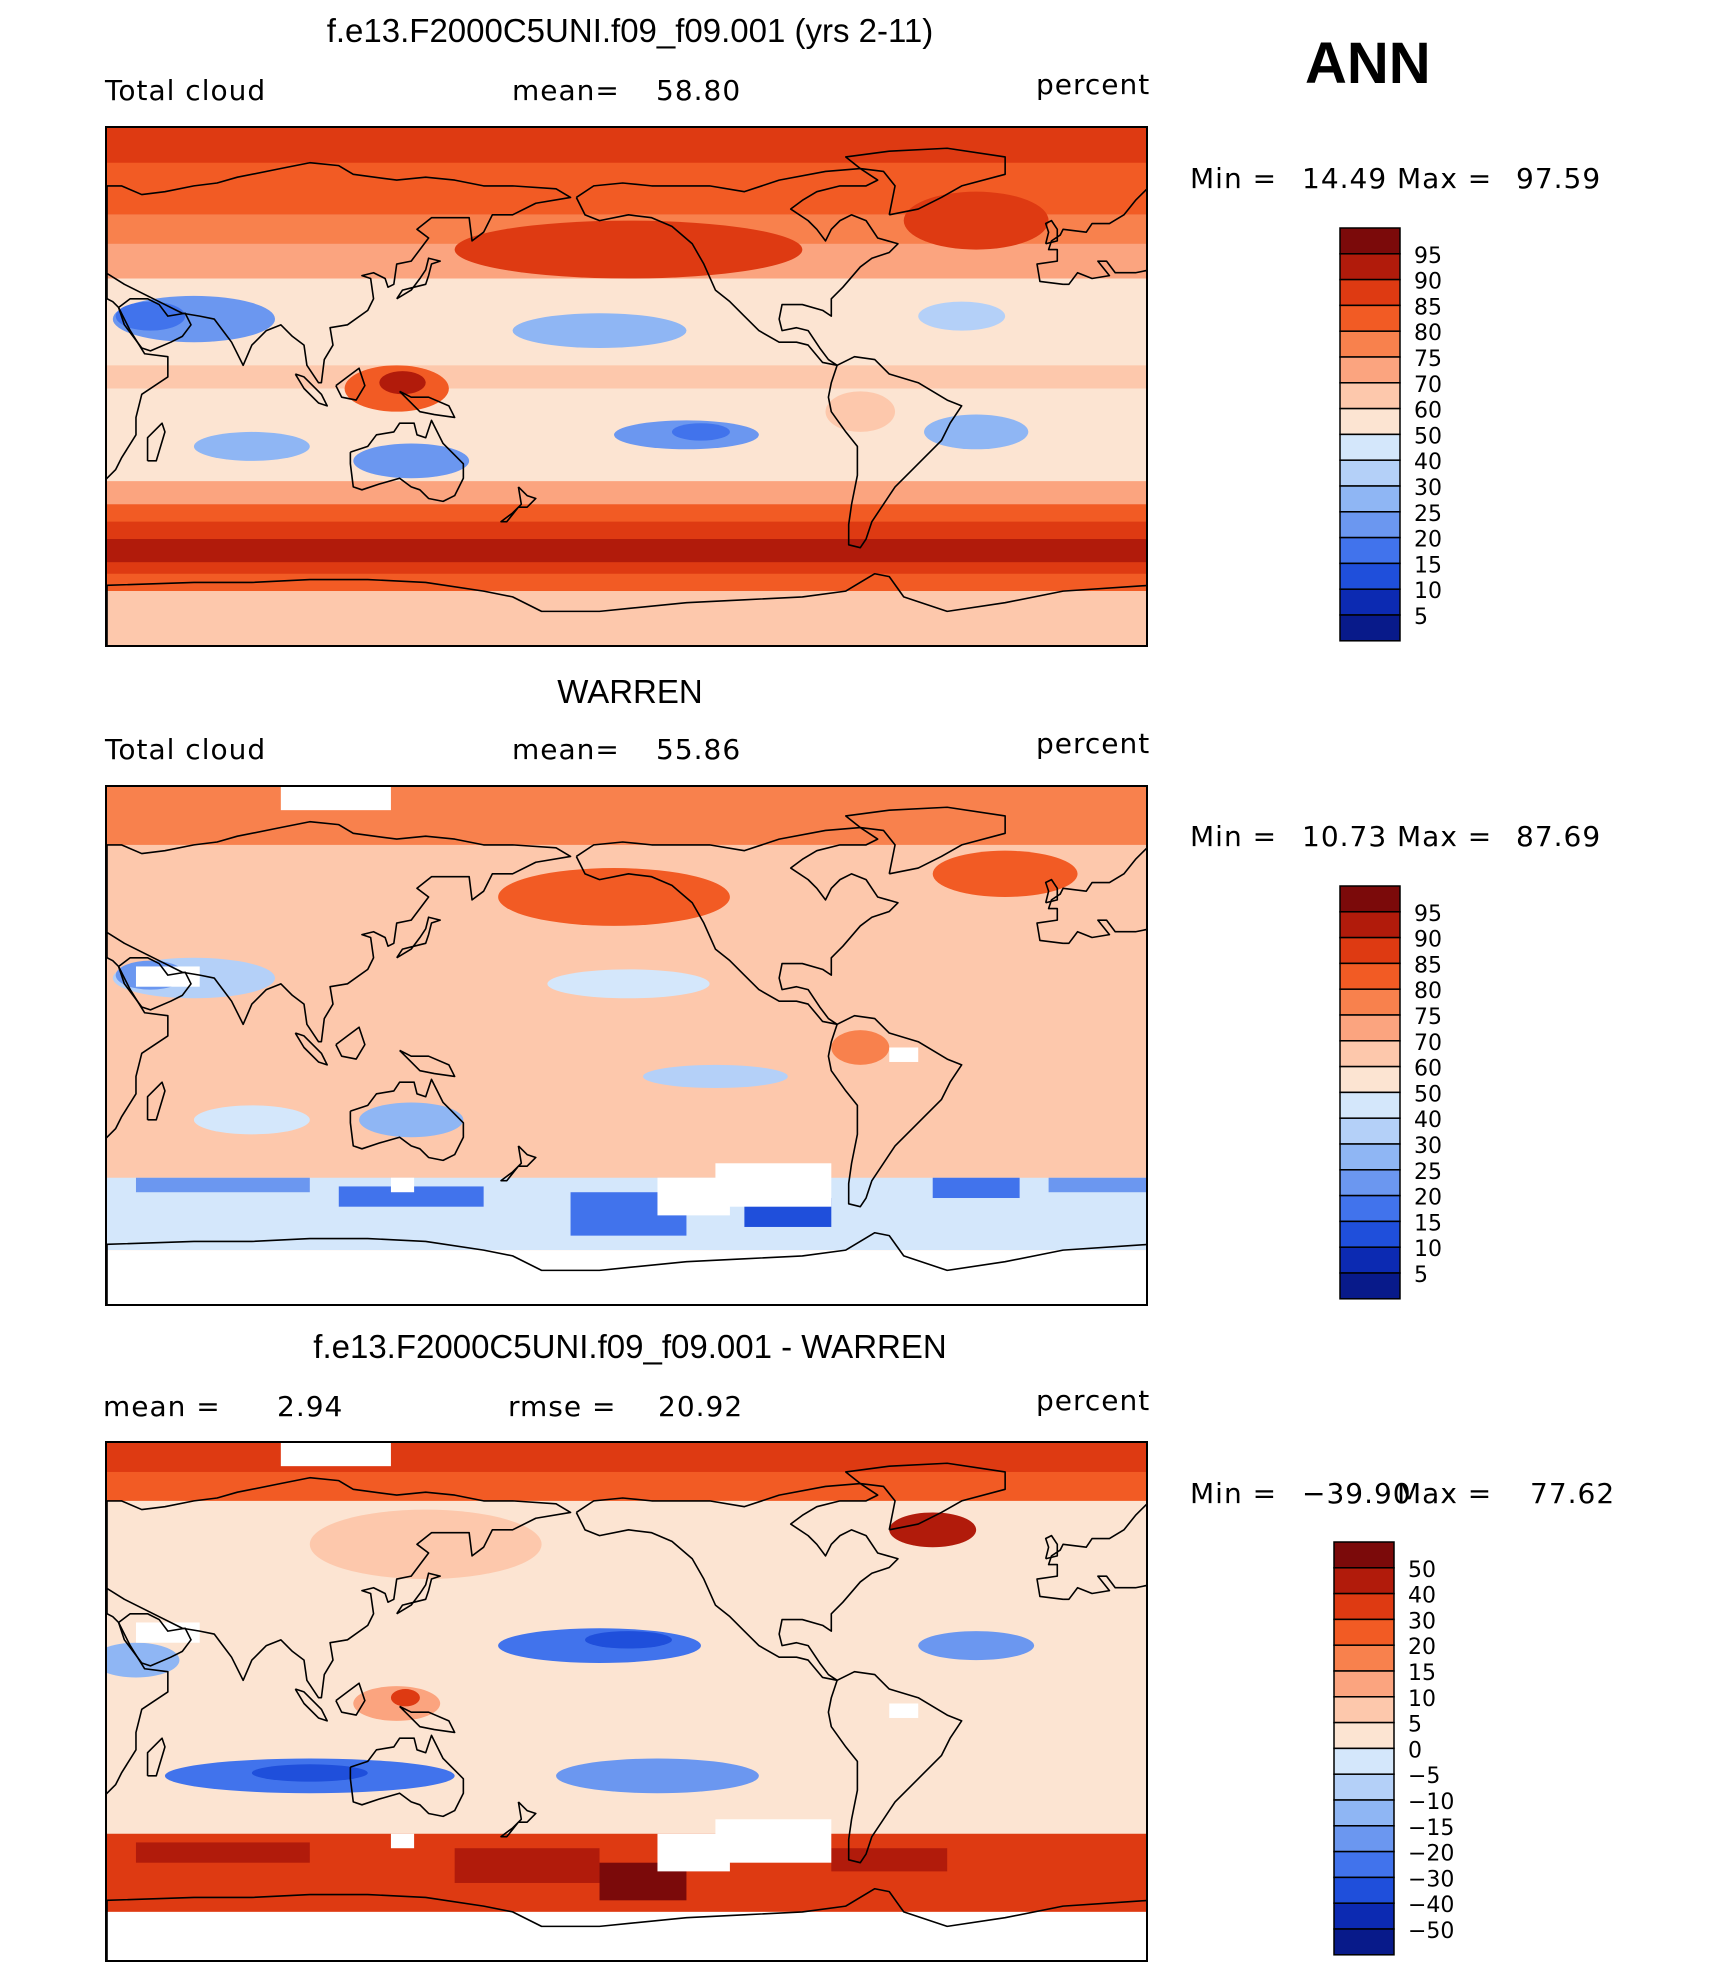 This screenshot has height=1963, width=1710. Describe the element at coordinates (407, 1776) in the screenshot. I see `panel3-coastline-australia` at that location.